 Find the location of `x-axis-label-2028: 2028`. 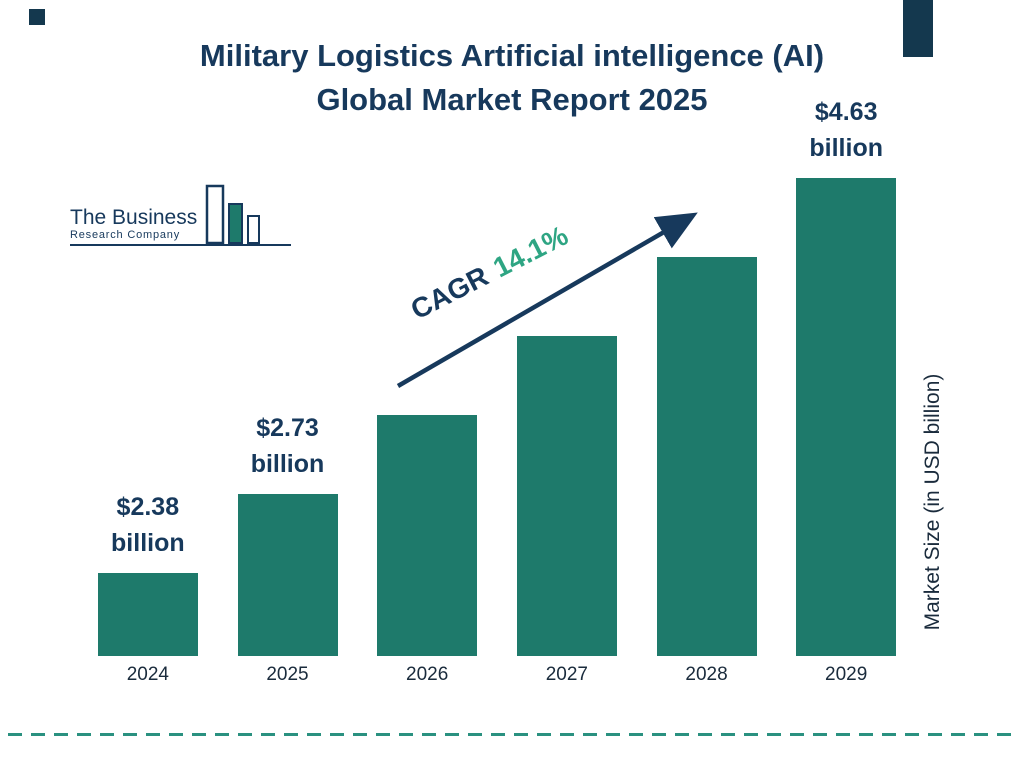

x-axis-label-2028: 2028 is located at coordinates (706, 674).